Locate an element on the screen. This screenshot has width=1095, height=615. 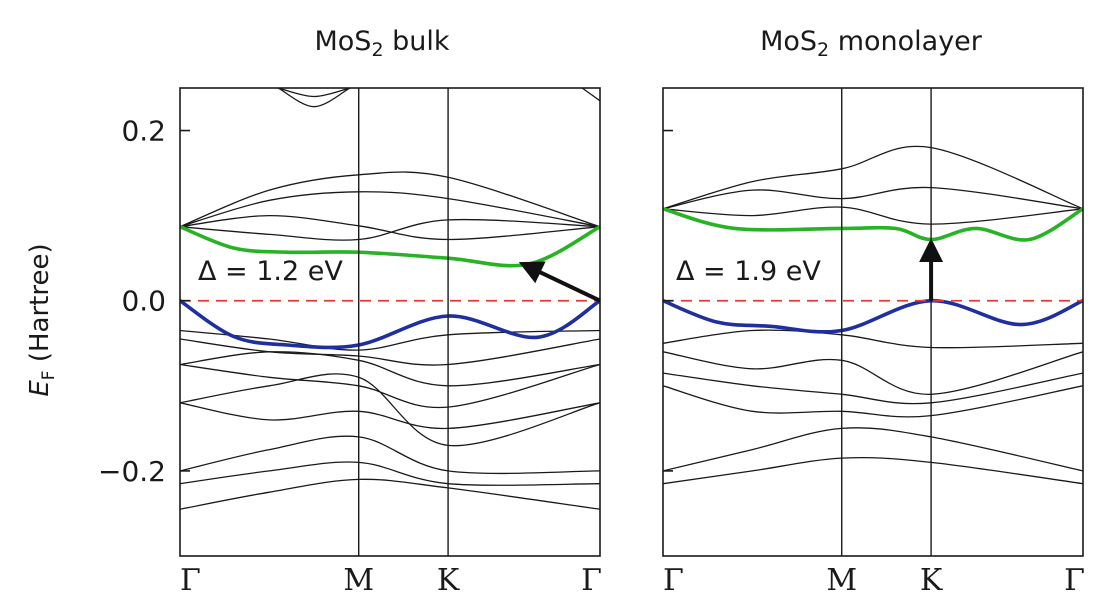
monolayer-panel-title: MoS2 monolayer is located at coordinates (871, 43).